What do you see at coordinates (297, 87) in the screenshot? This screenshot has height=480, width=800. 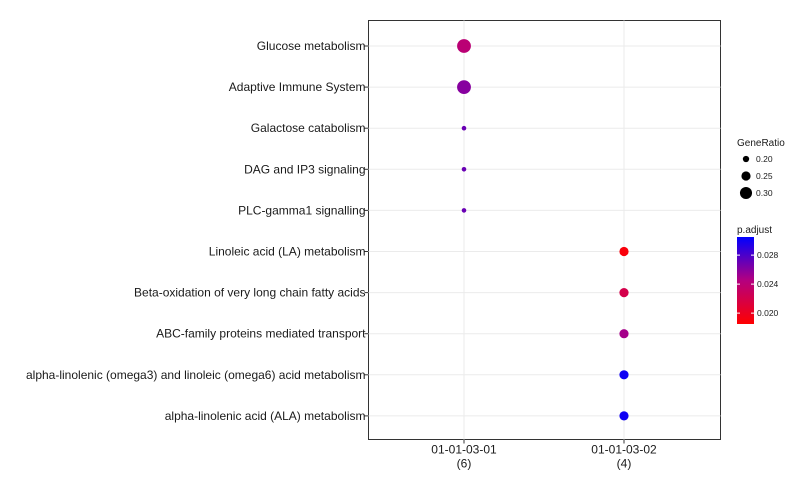 I see `y-tick-label: Adaptive Immune System` at bounding box center [297, 87].